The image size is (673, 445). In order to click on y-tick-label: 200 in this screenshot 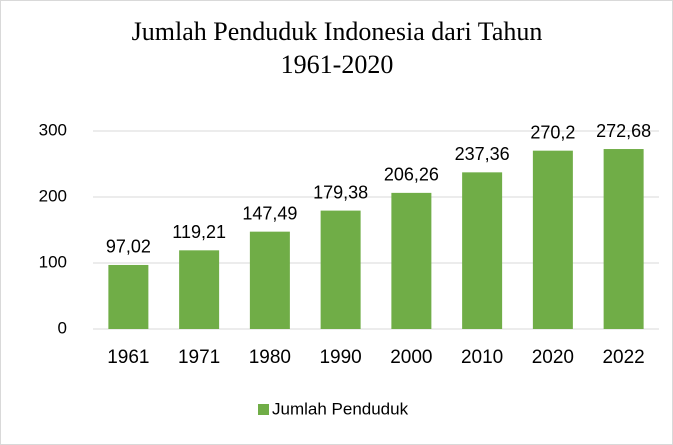, I will do `click(53, 195)`.